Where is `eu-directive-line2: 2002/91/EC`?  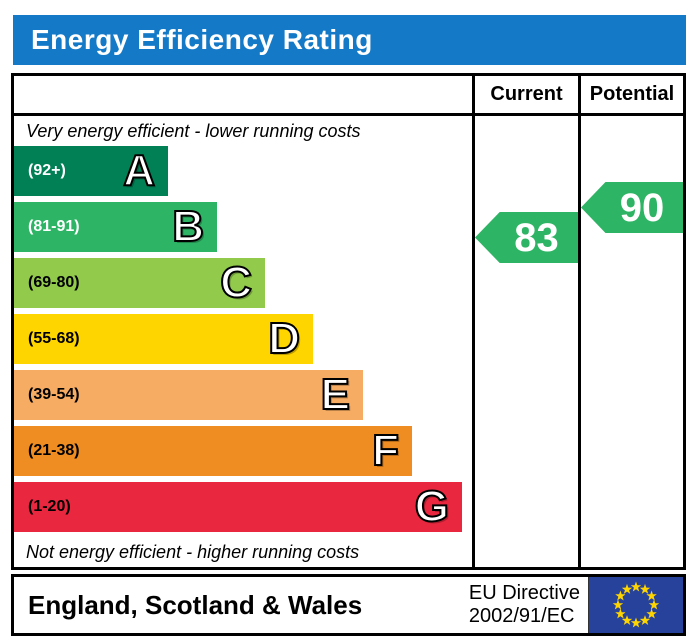
eu-directive-line2: 2002/91/EC is located at coordinates (521, 616).